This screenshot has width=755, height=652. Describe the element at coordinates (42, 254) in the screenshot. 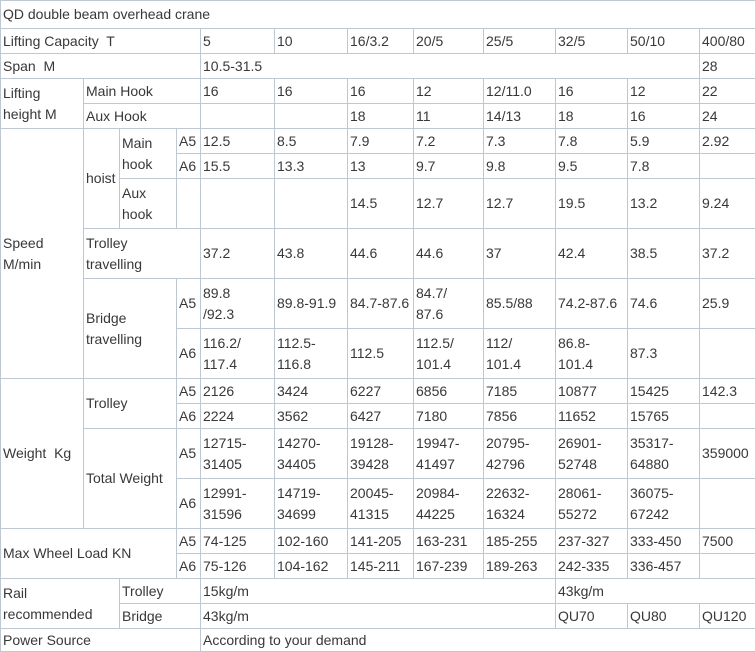

I see `label-speed: Speed M/min` at that location.